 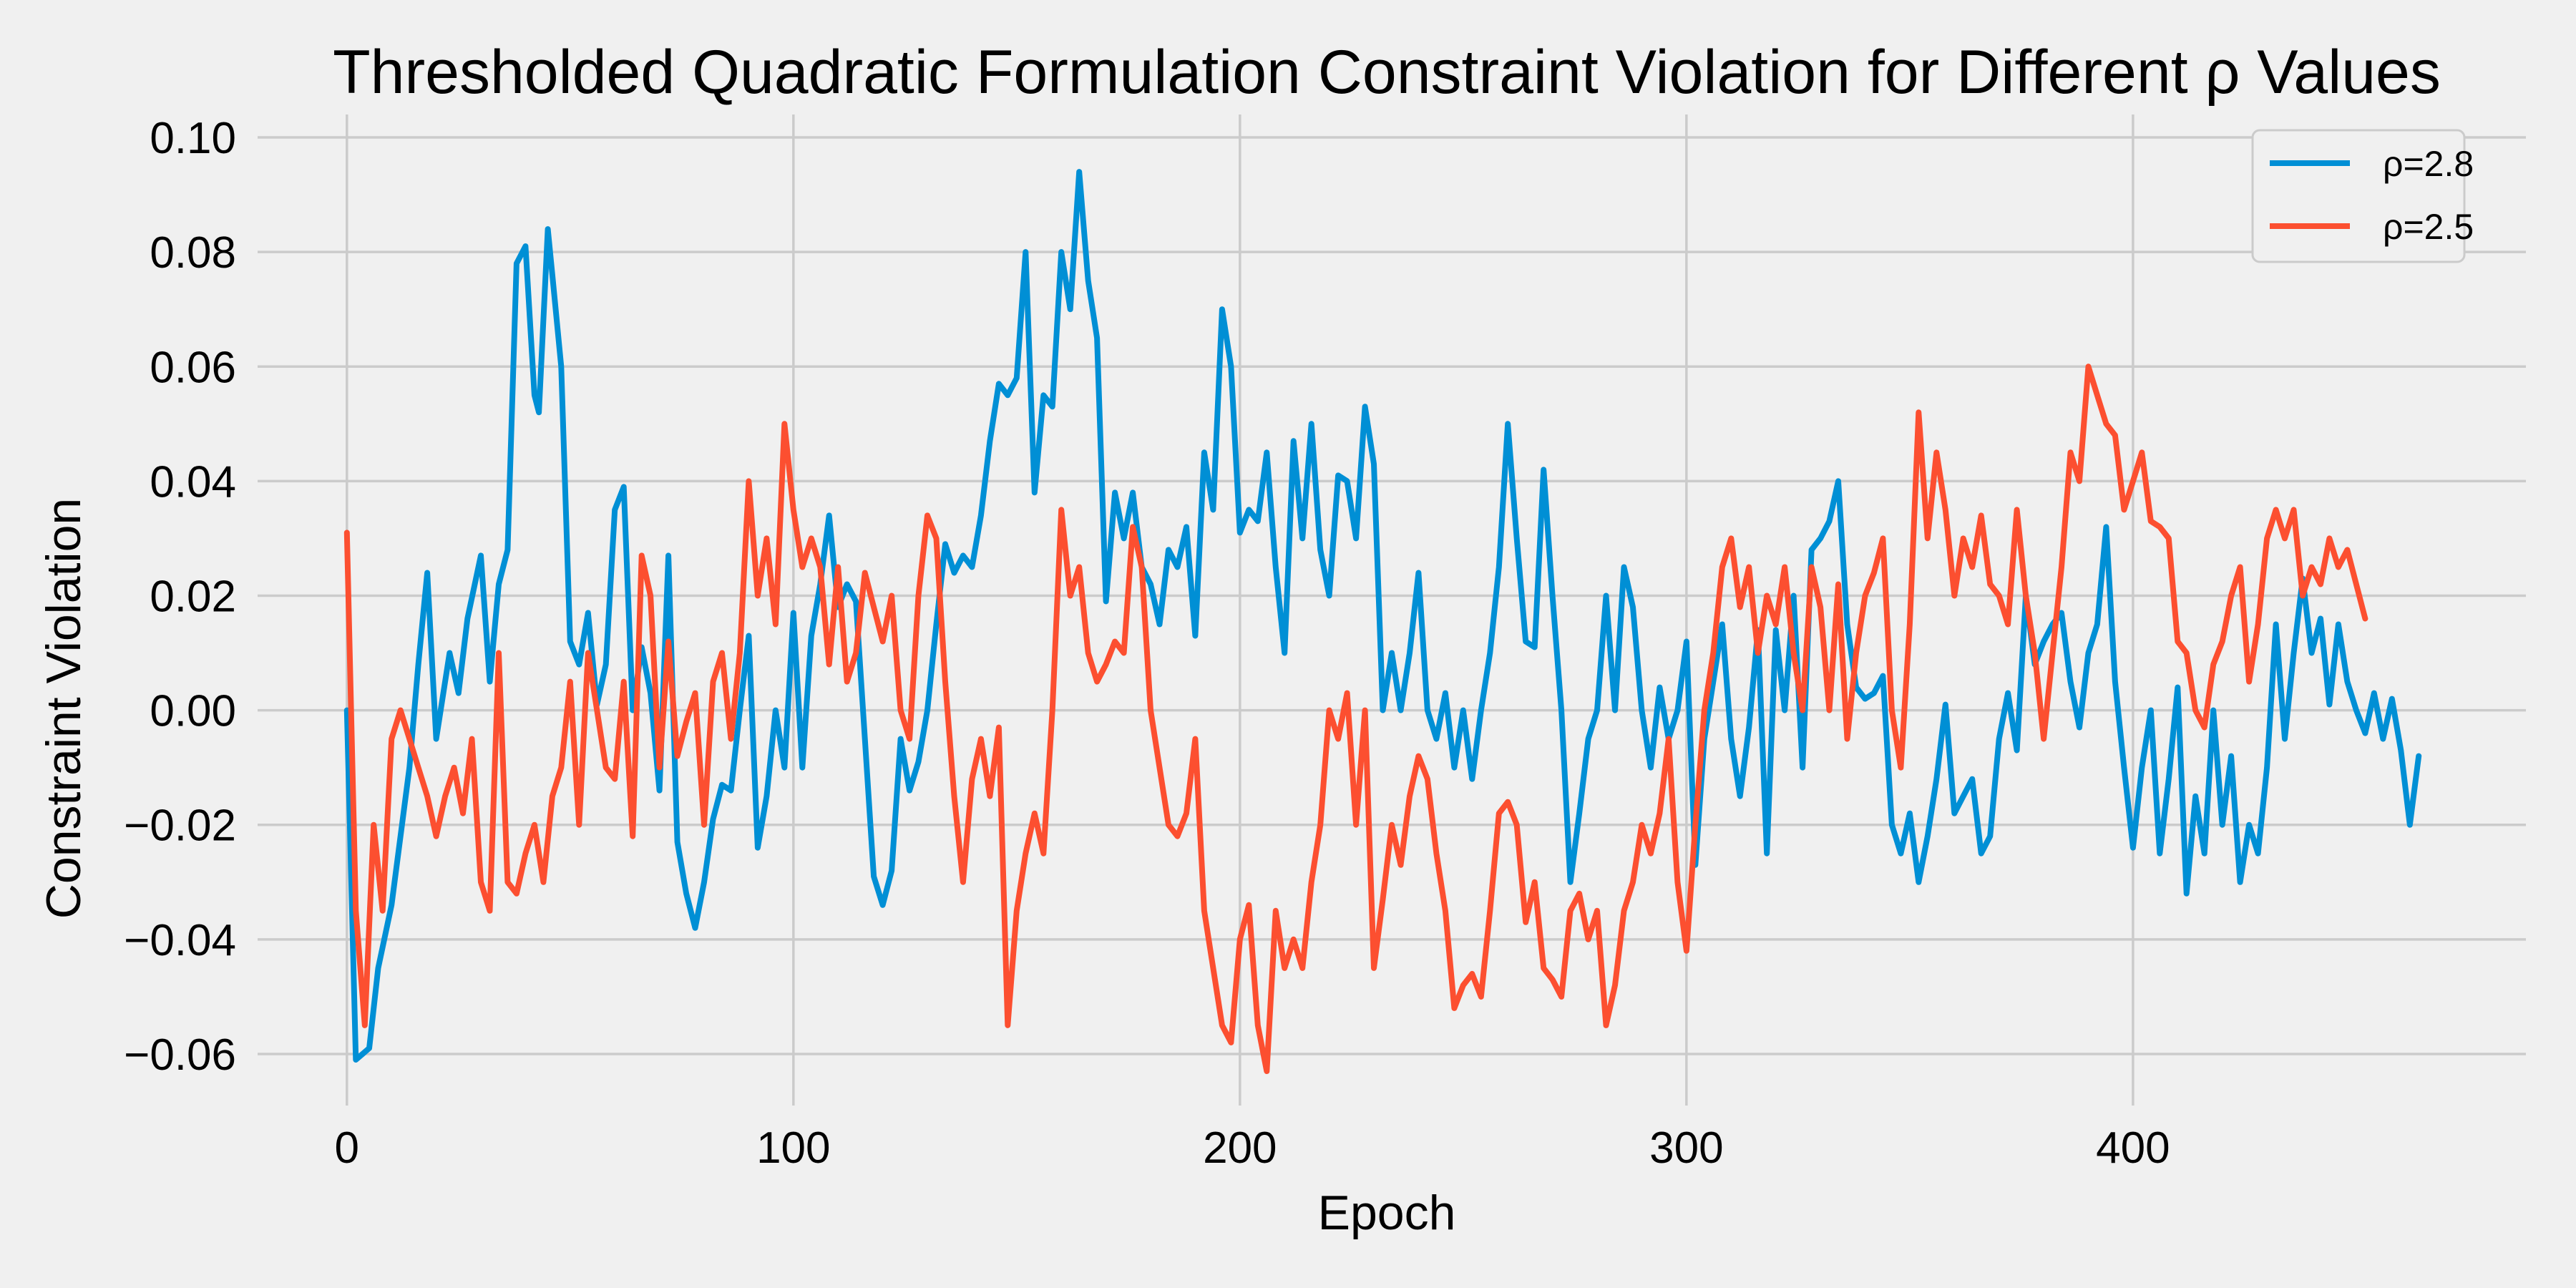 What do you see at coordinates (193, 253) in the screenshot?
I see `y-tick-label: 0.08` at bounding box center [193, 253].